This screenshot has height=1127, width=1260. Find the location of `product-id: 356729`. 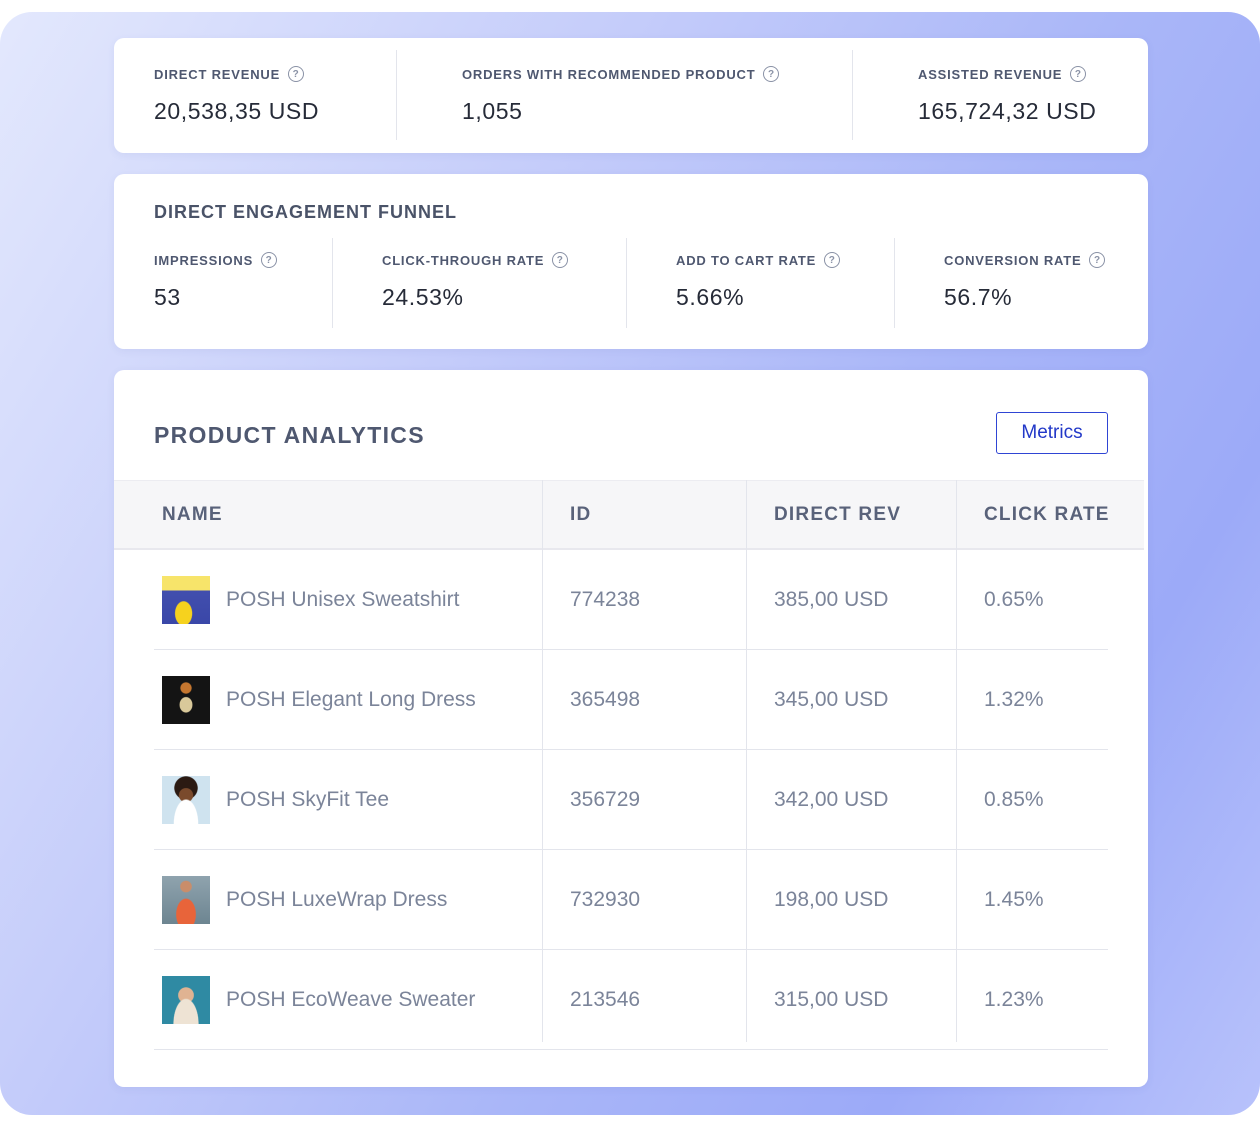

product-id: 356729 is located at coordinates (605, 799).